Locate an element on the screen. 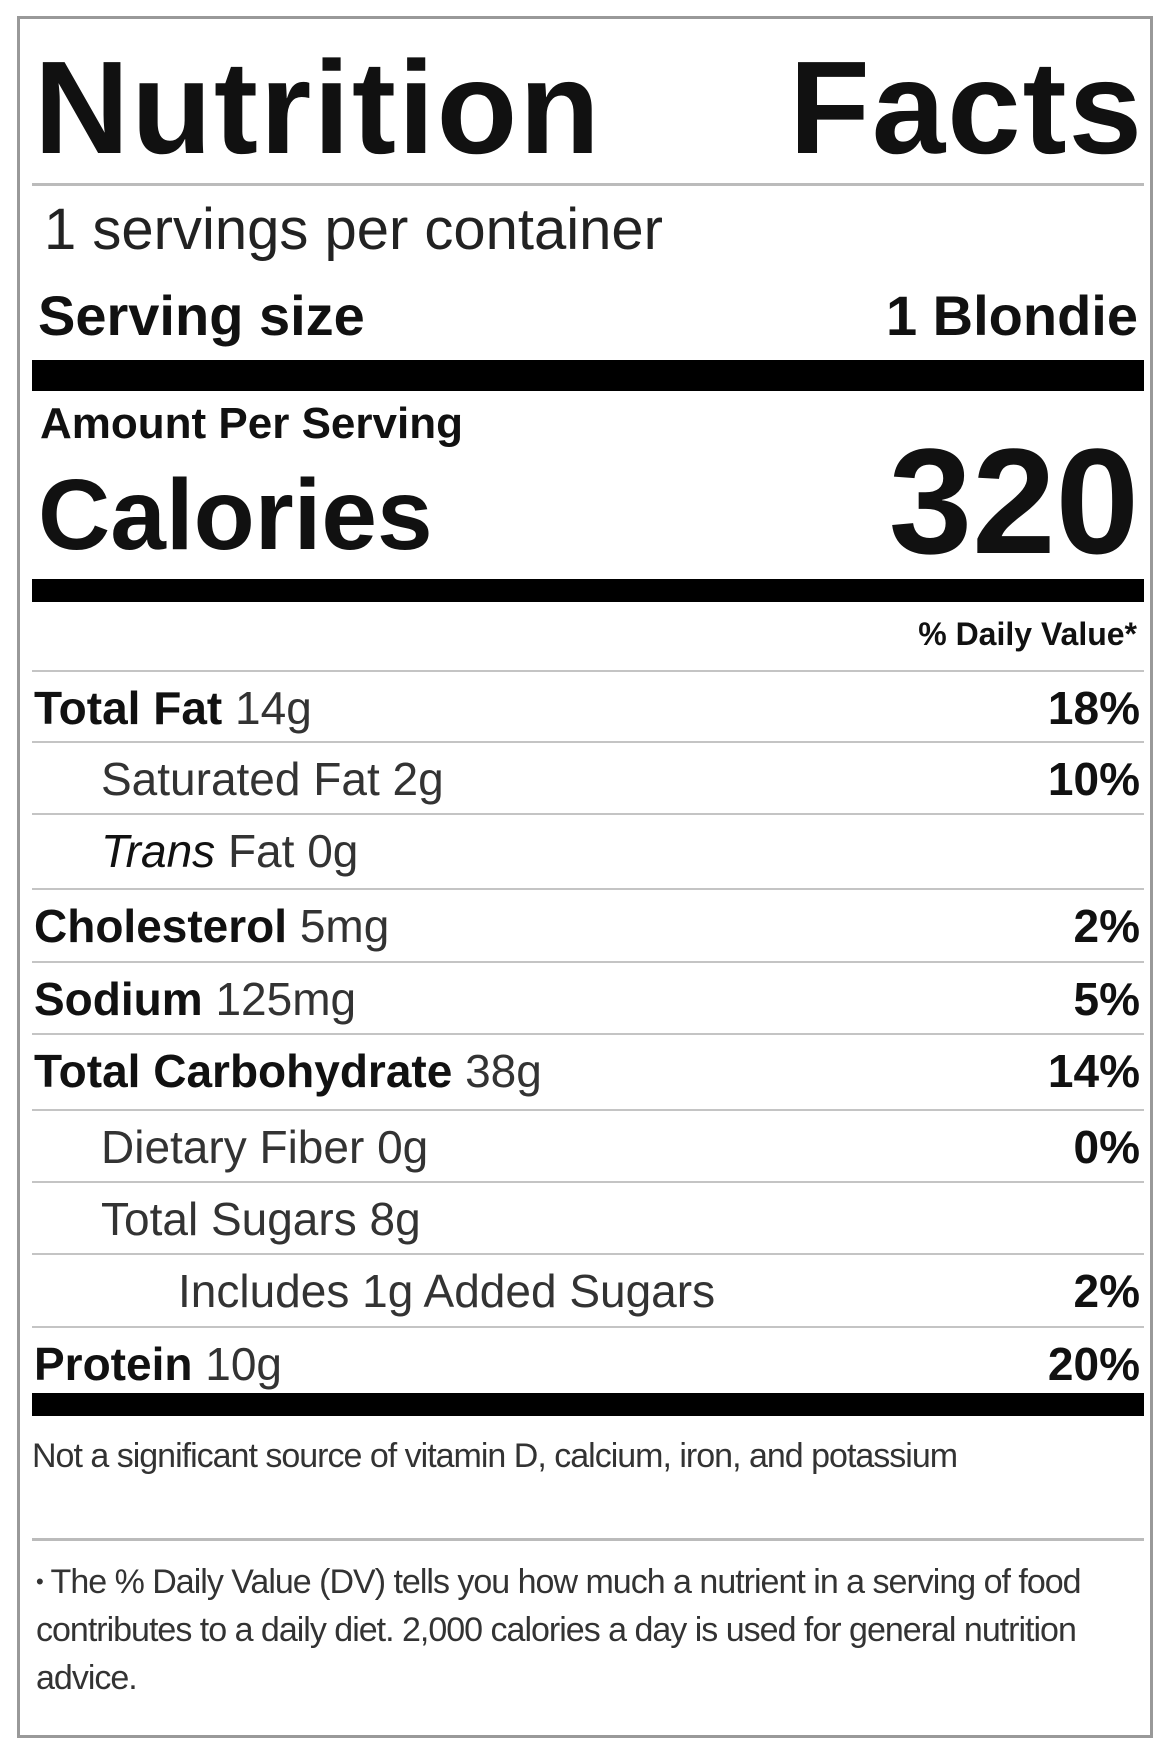  nutrient-row: Sodium 125mg 5% is located at coordinates (587, 999).